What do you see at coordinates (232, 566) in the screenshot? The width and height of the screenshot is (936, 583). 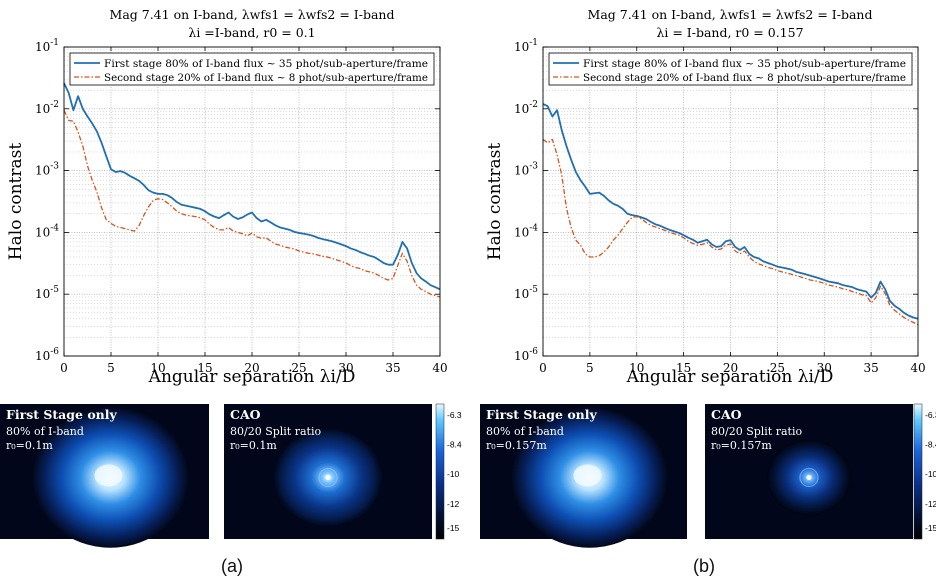 I see `caption-a: (a)` at bounding box center [232, 566].